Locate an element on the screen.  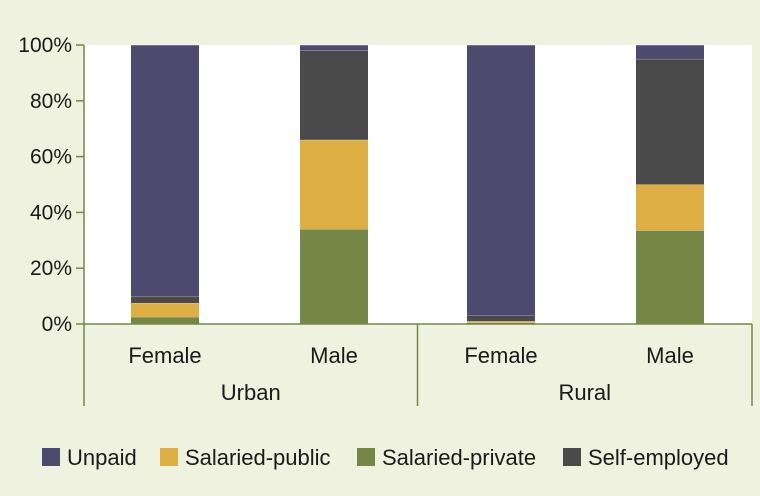
y-tick-label: 0% is located at coordinates (57, 324).